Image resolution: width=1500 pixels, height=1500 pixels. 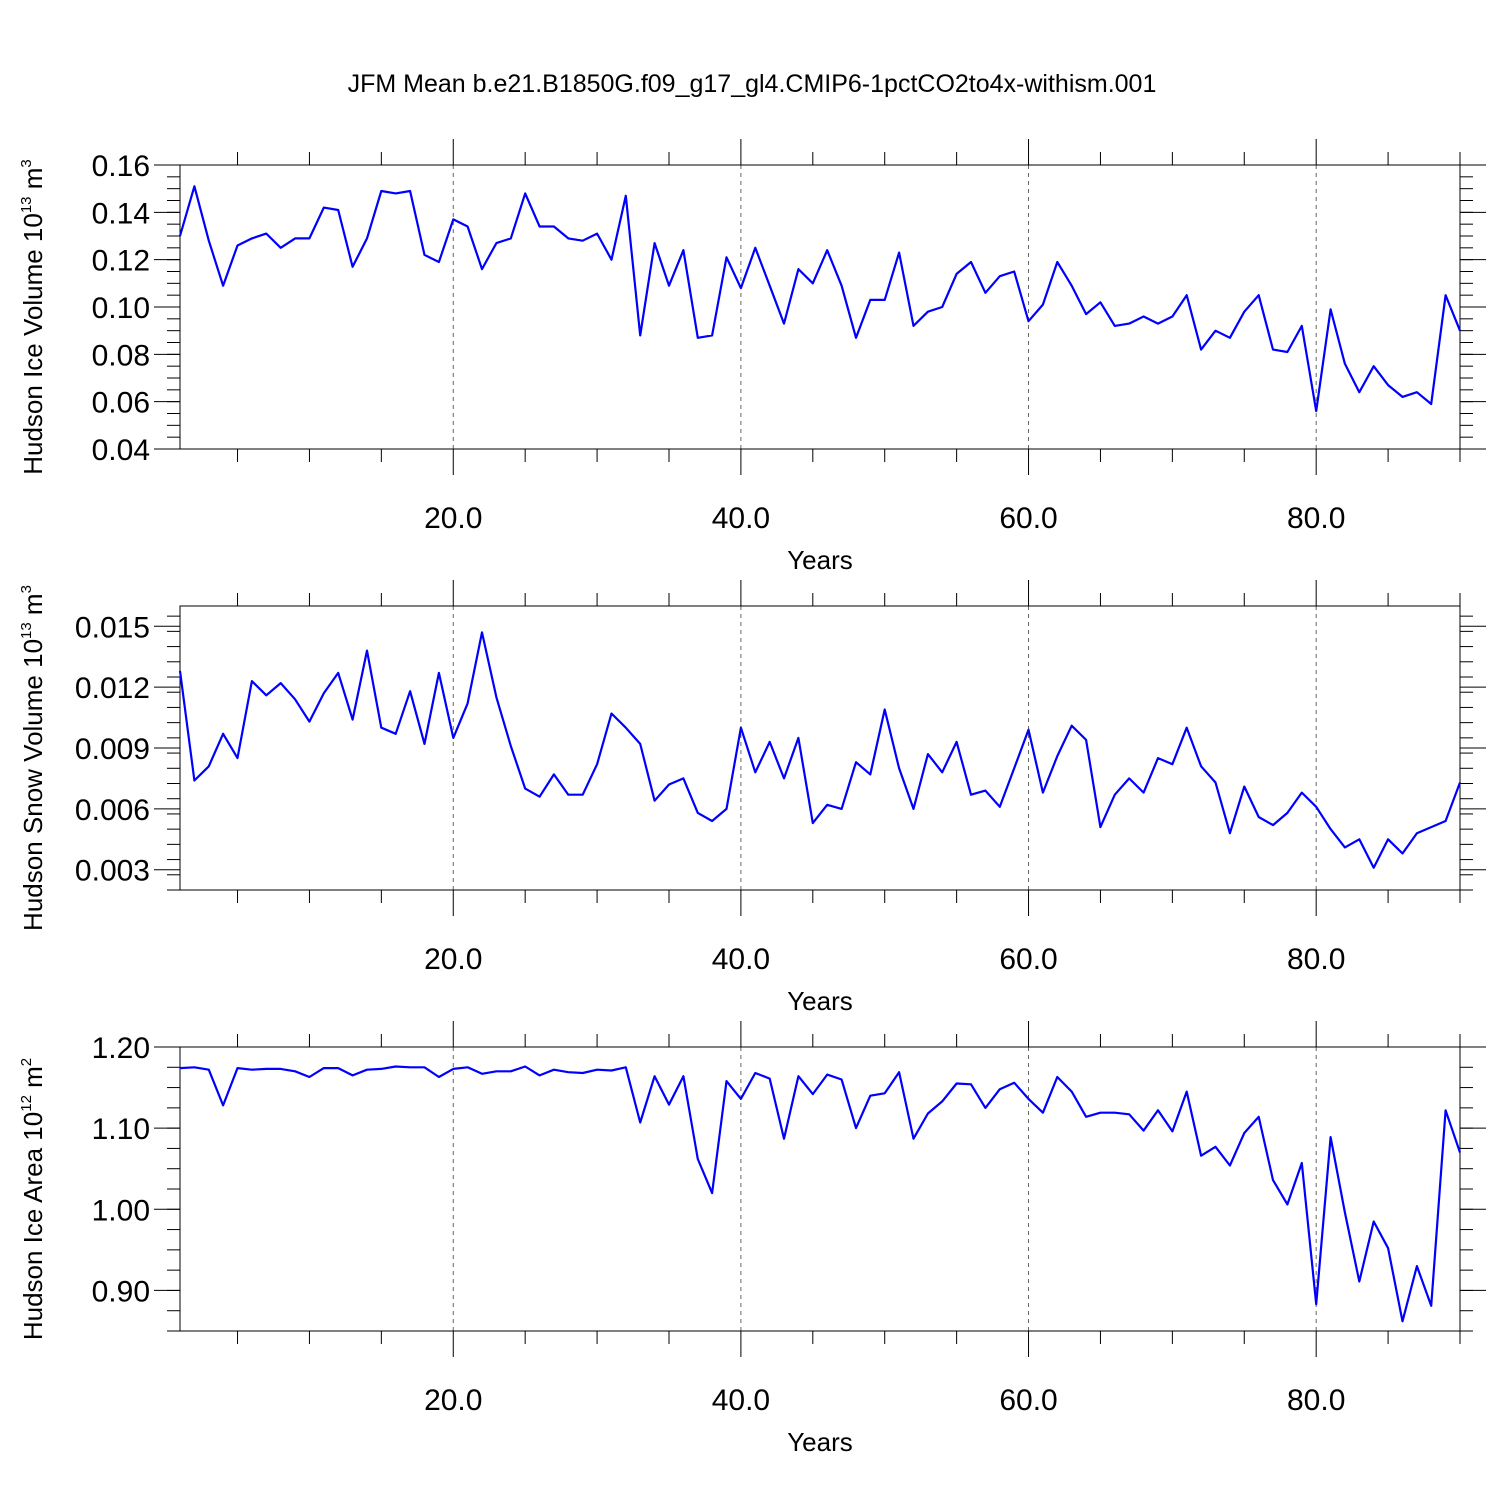 I want to click on ice-volume-ytick-label: 0.06, so click(x=121, y=403).